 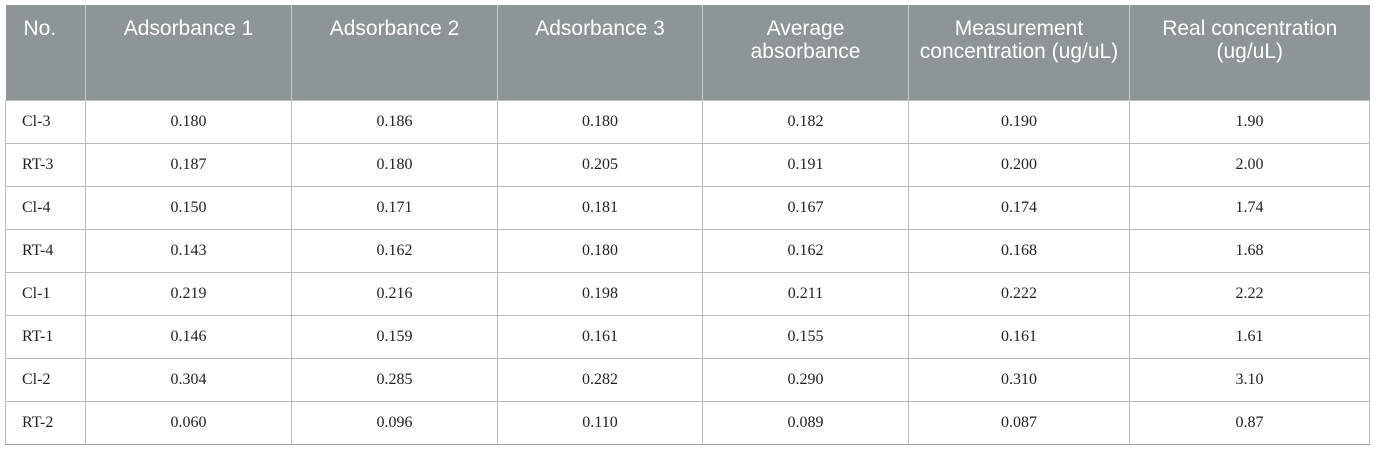 What do you see at coordinates (1249, 336) in the screenshot?
I see `real-concentration-cell: 1.61` at bounding box center [1249, 336].